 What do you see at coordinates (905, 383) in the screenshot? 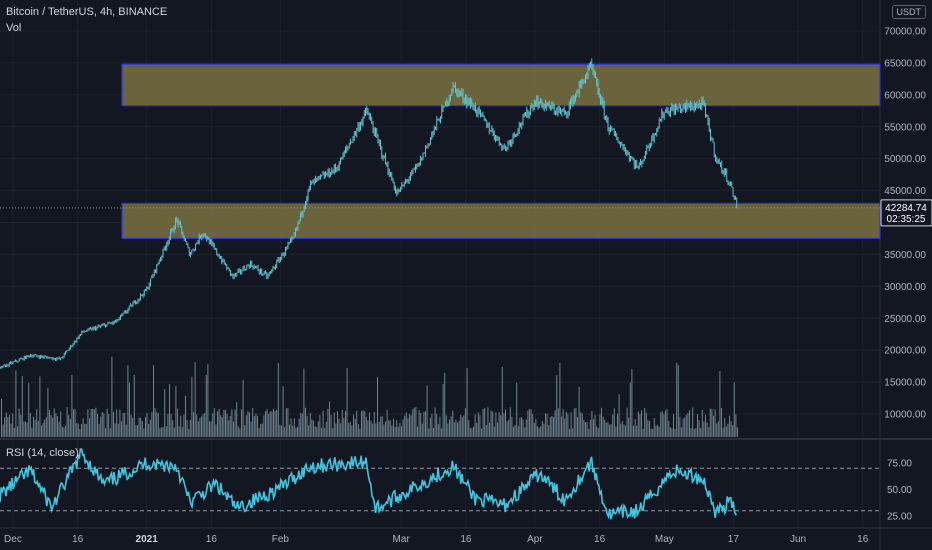
I see `price-tick-label: 15000.00` at bounding box center [905, 383].